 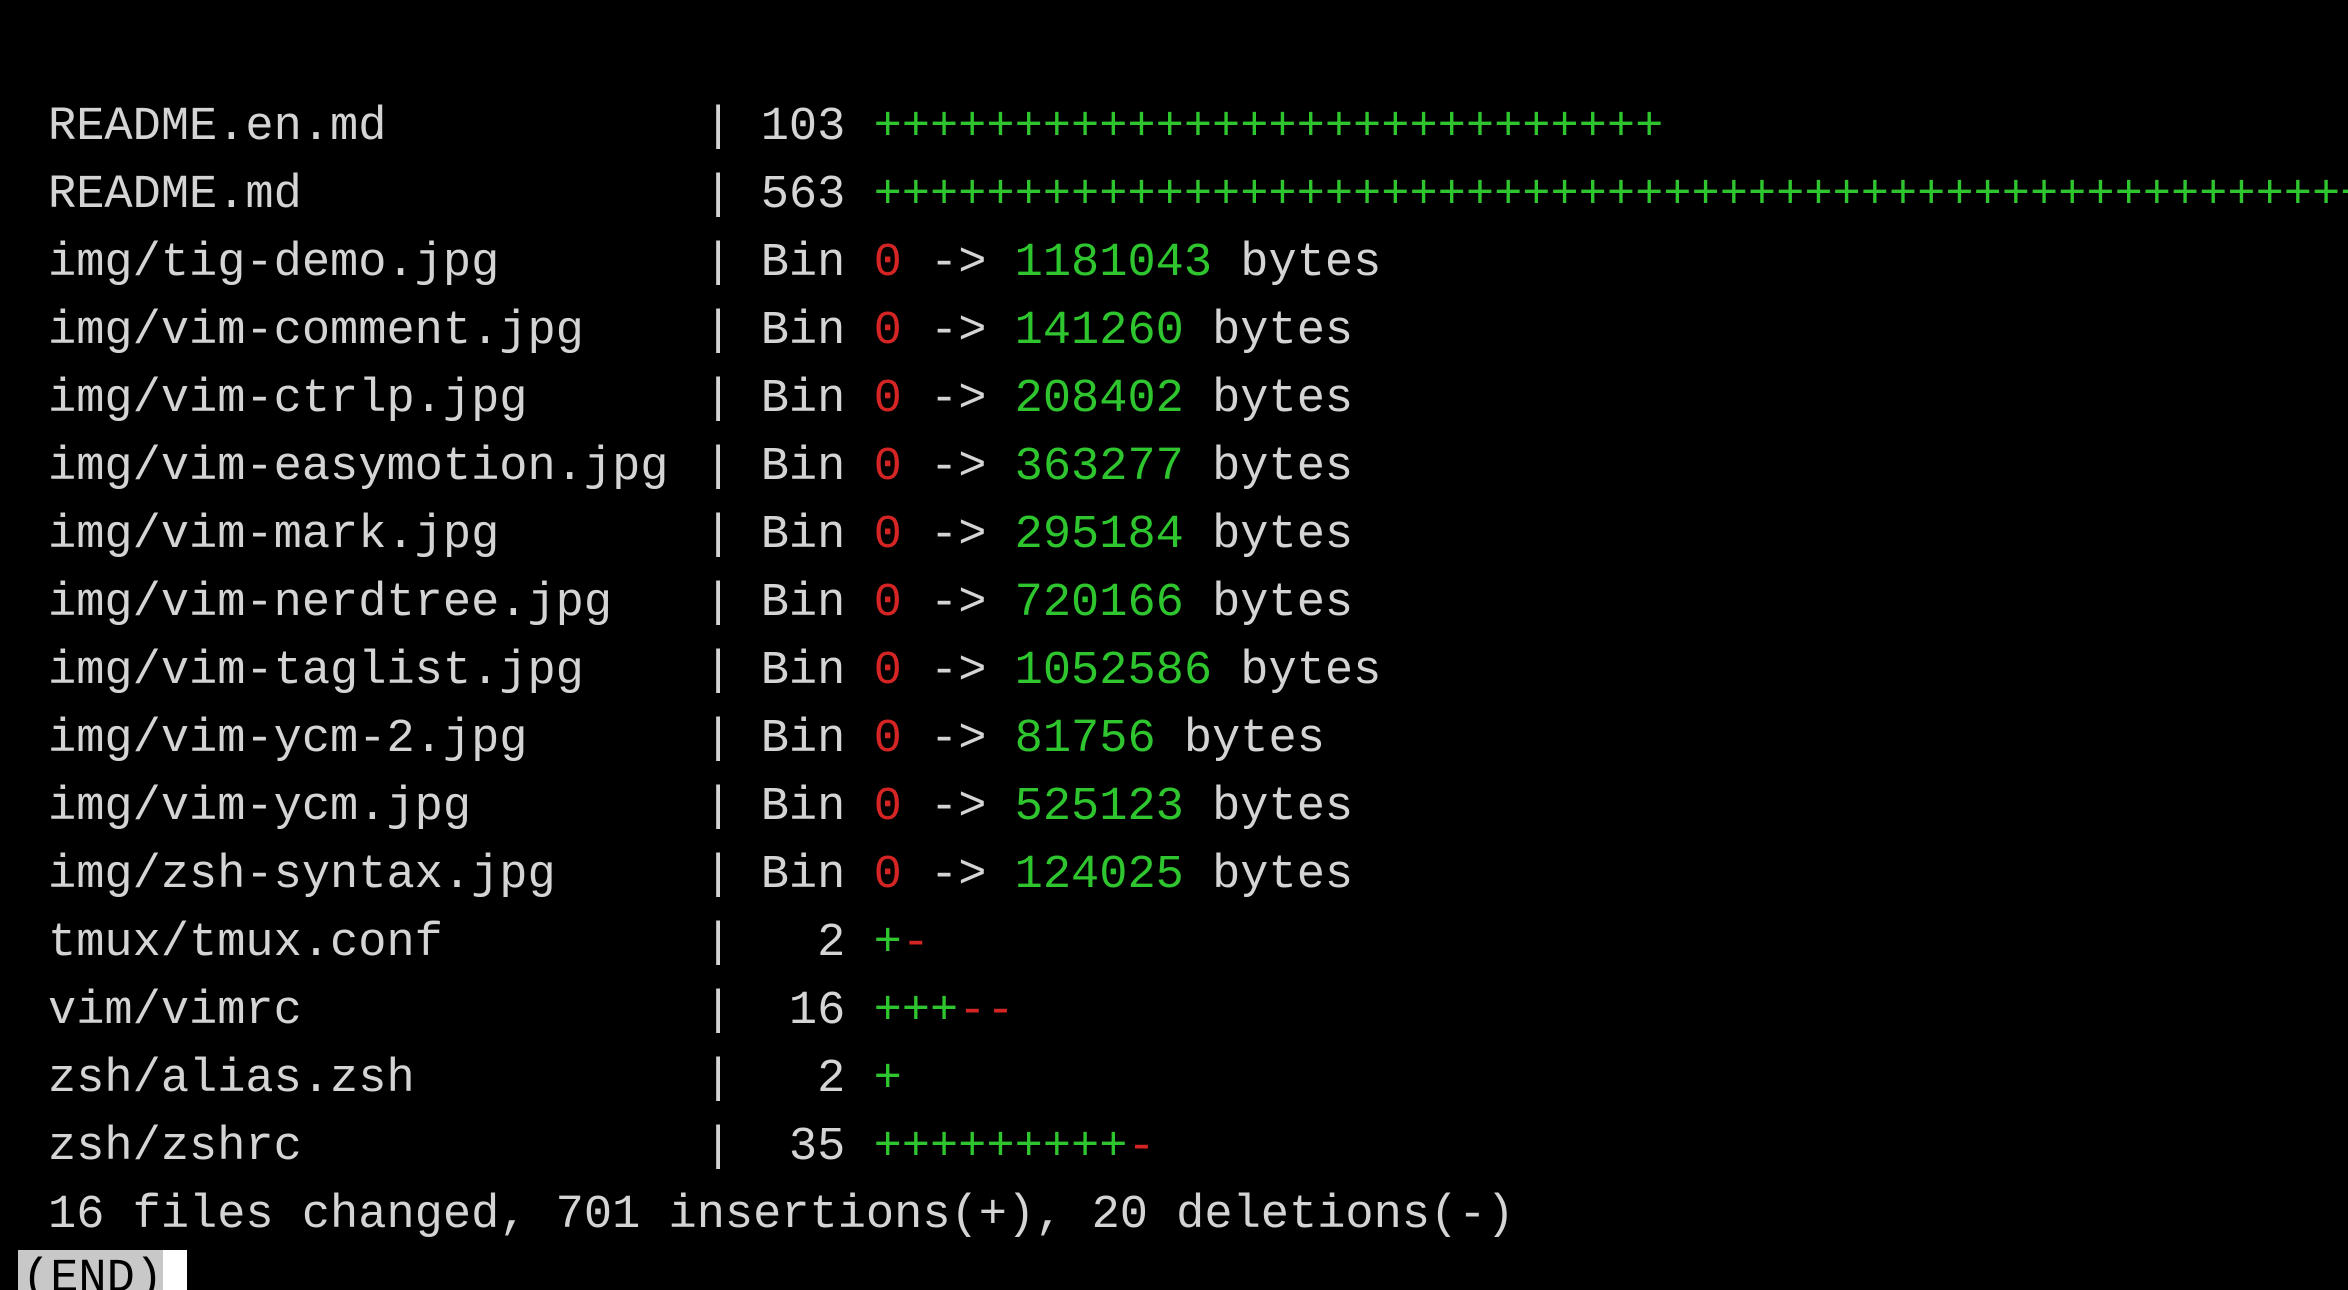 I want to click on file-name: tmux/tmux.conf, so click(x=245, y=943).